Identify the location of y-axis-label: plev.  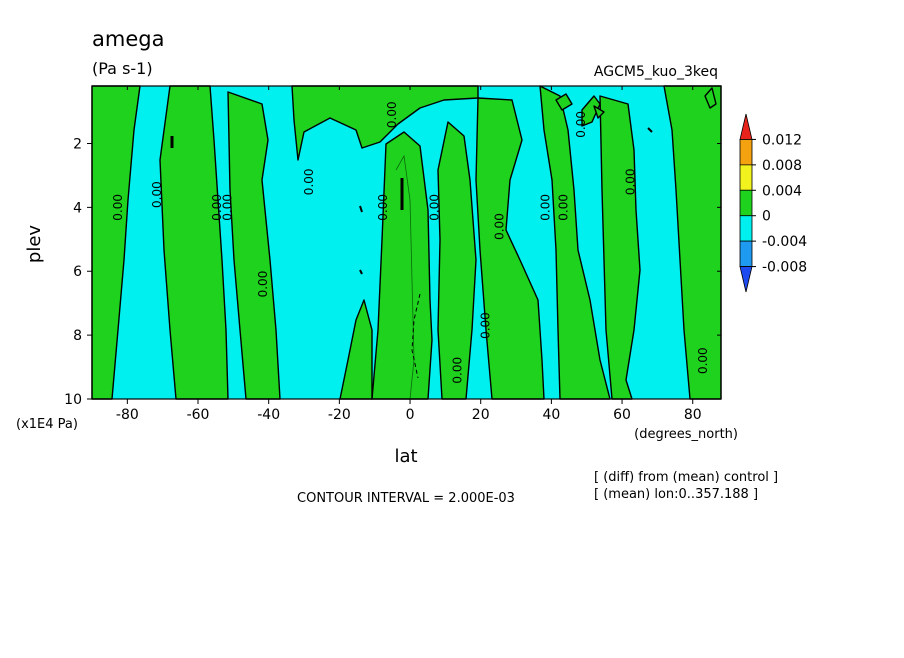
(34, 244).